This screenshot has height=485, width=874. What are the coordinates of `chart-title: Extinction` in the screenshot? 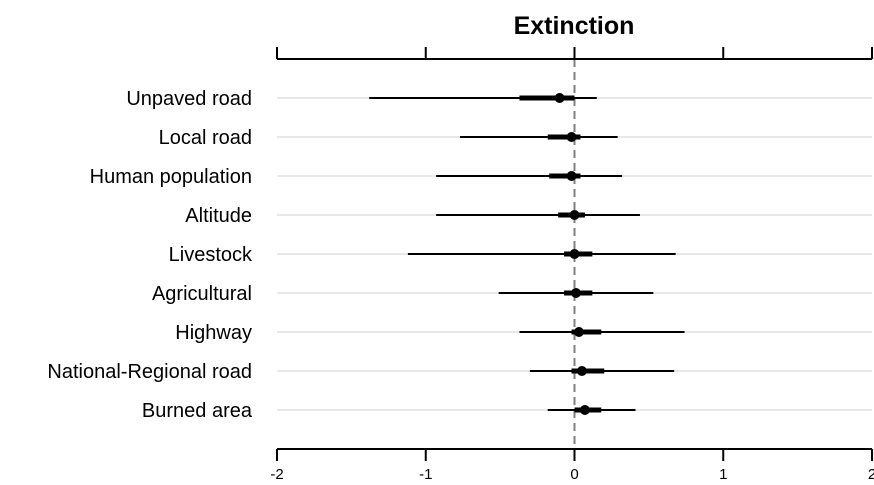 It's located at (574, 26).